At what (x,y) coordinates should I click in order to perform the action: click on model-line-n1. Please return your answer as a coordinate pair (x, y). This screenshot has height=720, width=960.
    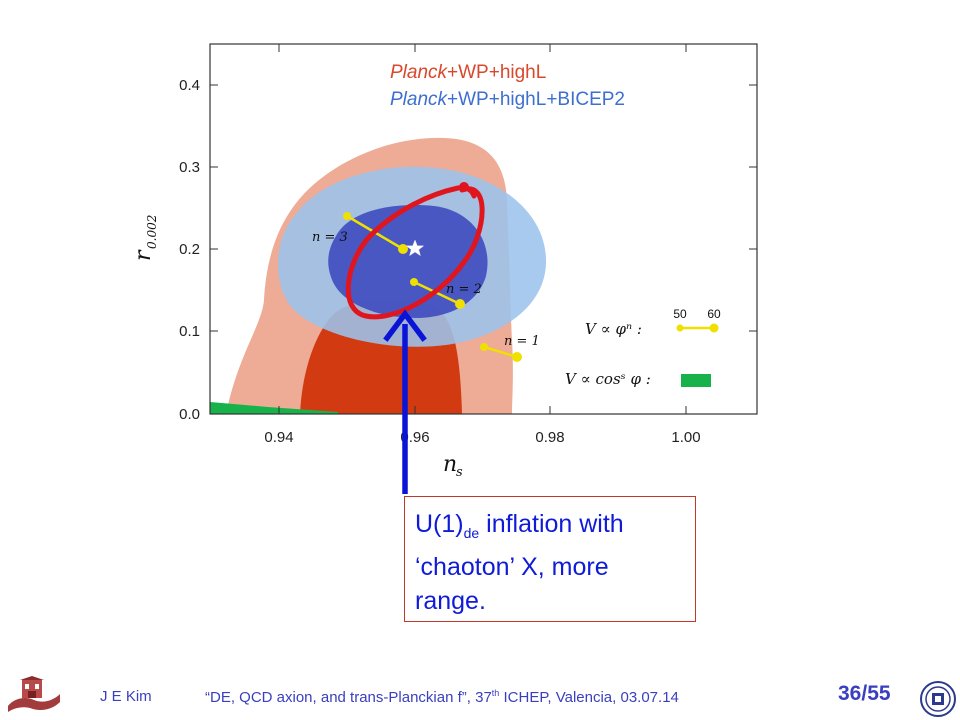
    Looking at the image, I should click on (500, 352).